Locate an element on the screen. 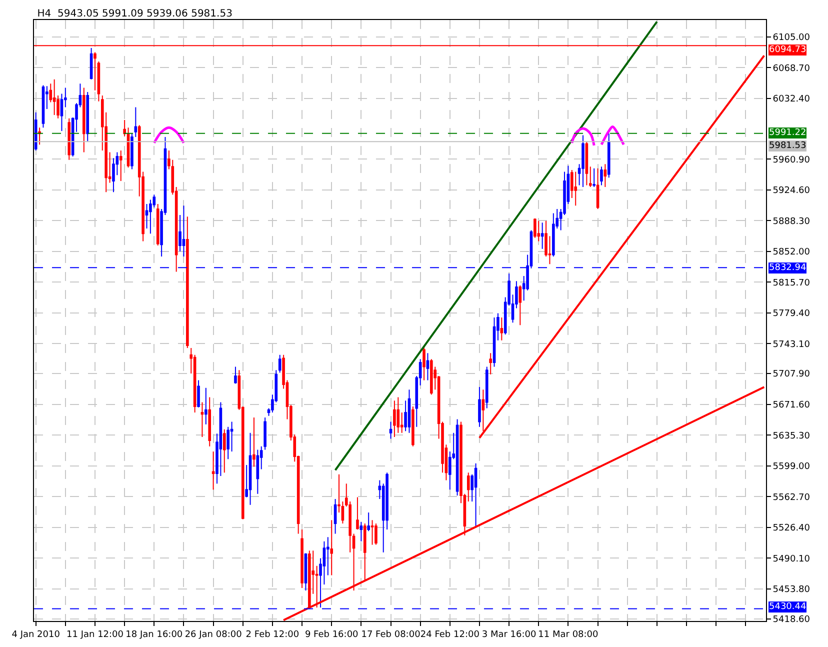  y-tick-label: 5490.10 is located at coordinates (791, 559).